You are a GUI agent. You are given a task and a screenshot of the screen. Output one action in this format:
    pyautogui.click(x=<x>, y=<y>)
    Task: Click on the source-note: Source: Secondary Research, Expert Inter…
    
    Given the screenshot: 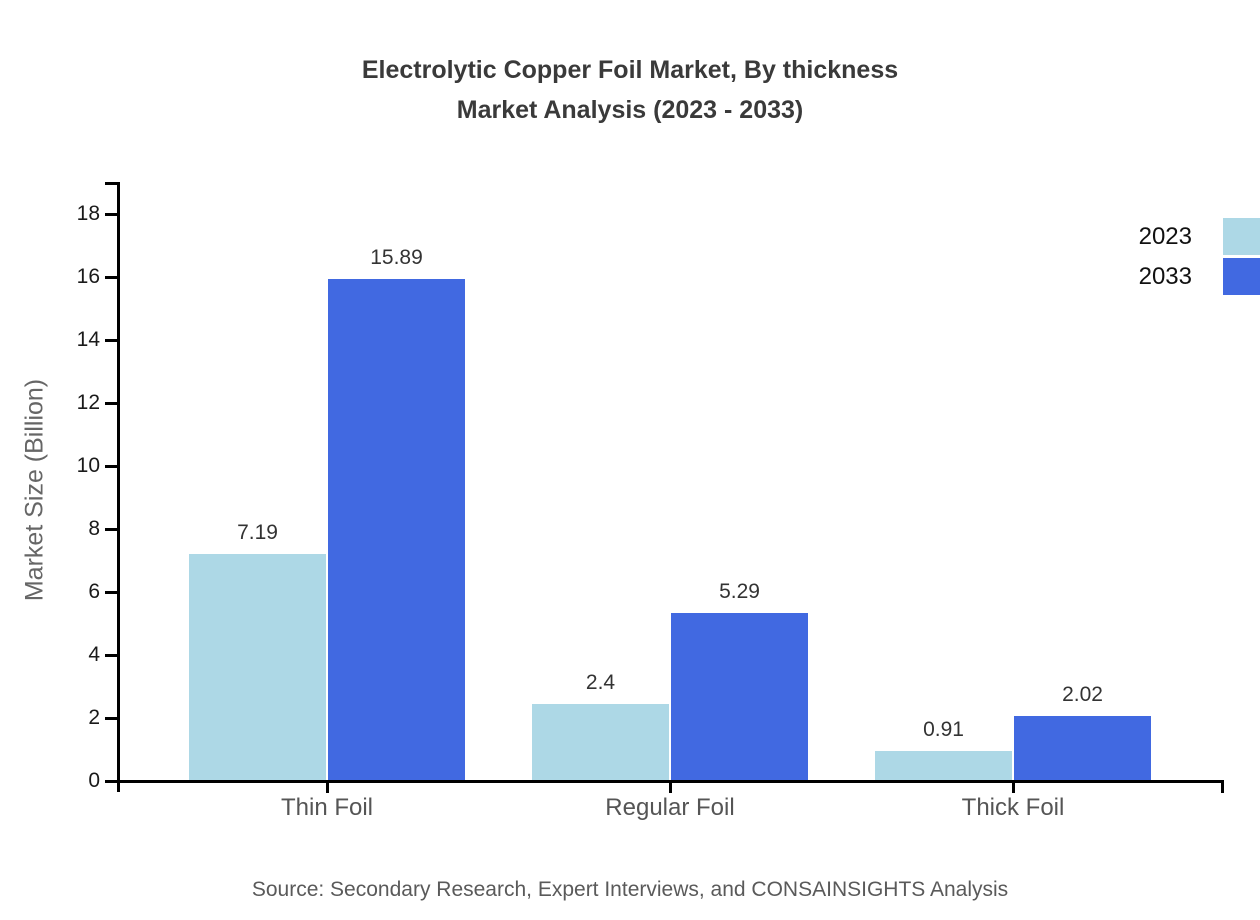 What is the action you would take?
    pyautogui.click(x=630, y=889)
    